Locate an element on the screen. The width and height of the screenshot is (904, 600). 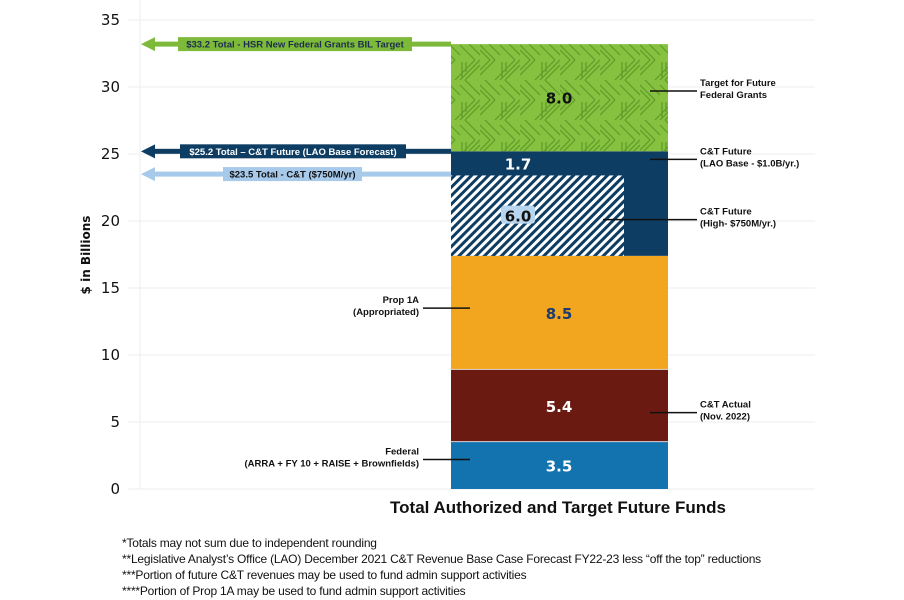
segment-name-label: (LAO Base - $1.0B/yr.) is located at coordinates (749, 163).